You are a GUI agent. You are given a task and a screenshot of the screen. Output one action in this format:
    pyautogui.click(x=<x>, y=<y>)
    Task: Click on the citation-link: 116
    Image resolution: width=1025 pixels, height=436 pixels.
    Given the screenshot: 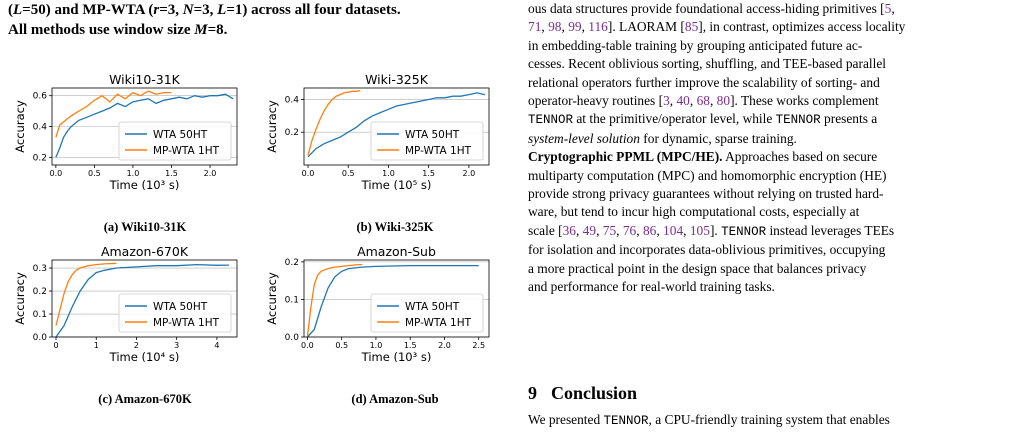 What is the action you would take?
    pyautogui.click(x=598, y=27)
    